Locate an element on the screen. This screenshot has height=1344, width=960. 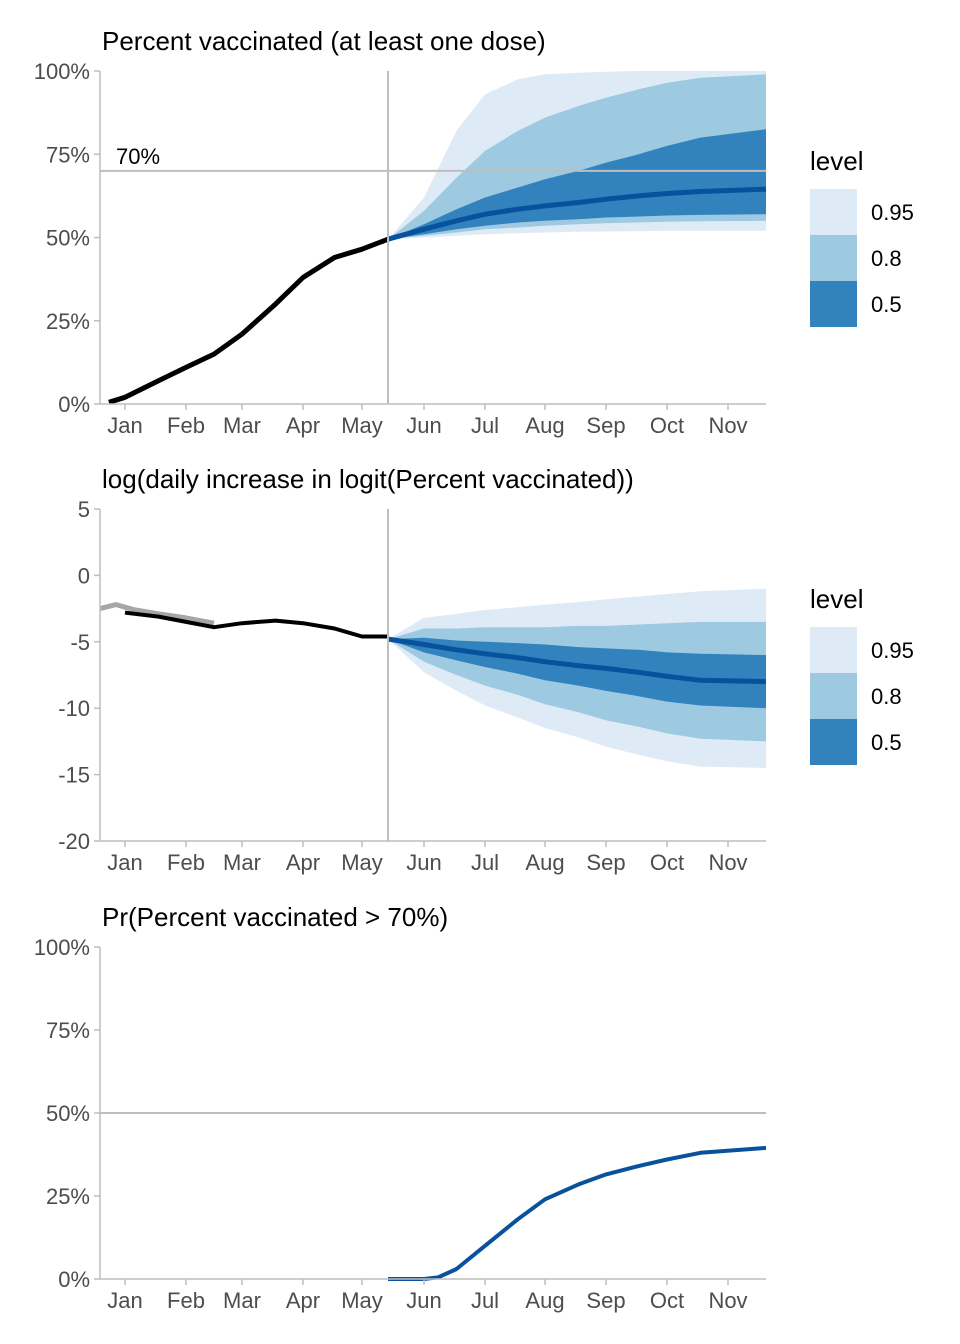
panel-3-lines is located at coordinates (577, 1213).